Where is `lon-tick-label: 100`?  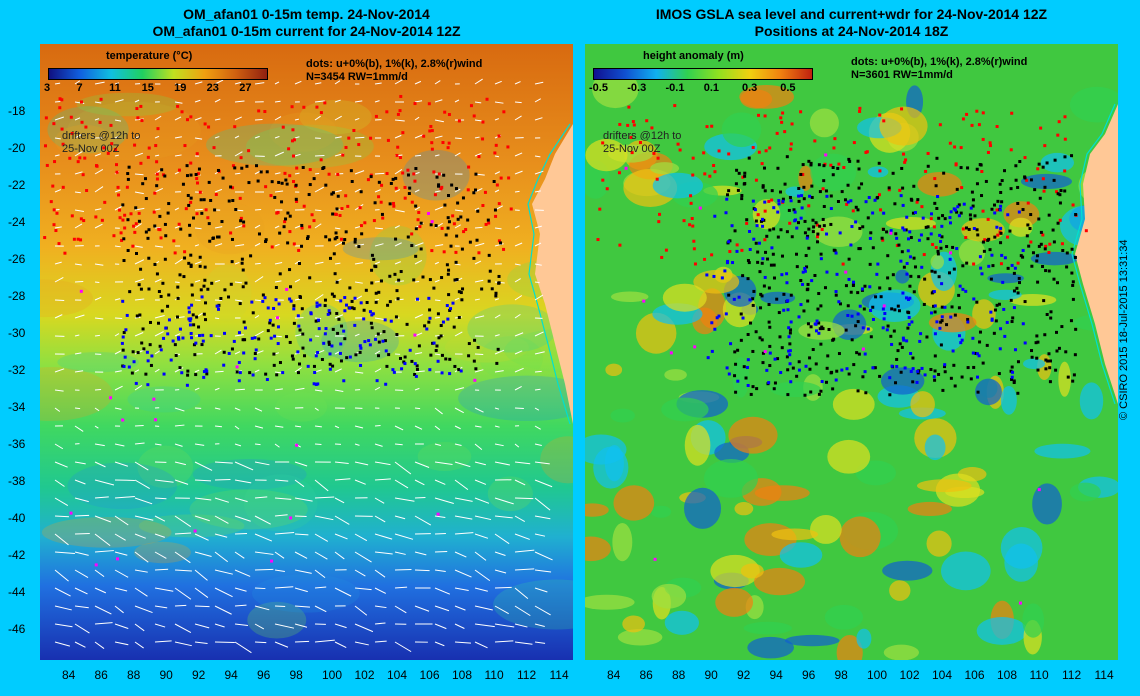
lon-tick-label: 100 is located at coordinates (877, 675).